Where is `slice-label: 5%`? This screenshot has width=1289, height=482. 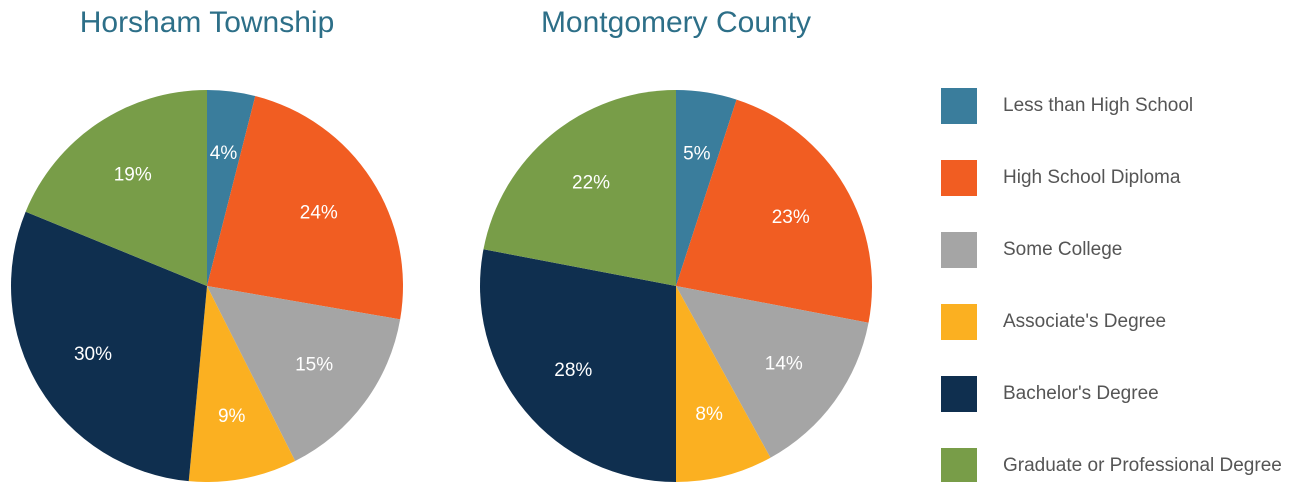
slice-label: 5% is located at coordinates (697, 153).